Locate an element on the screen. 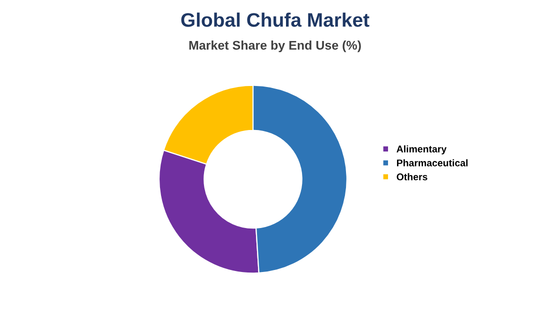 This screenshot has height=309, width=550. chart-title: Global Chufa Market is located at coordinates (275, 19).